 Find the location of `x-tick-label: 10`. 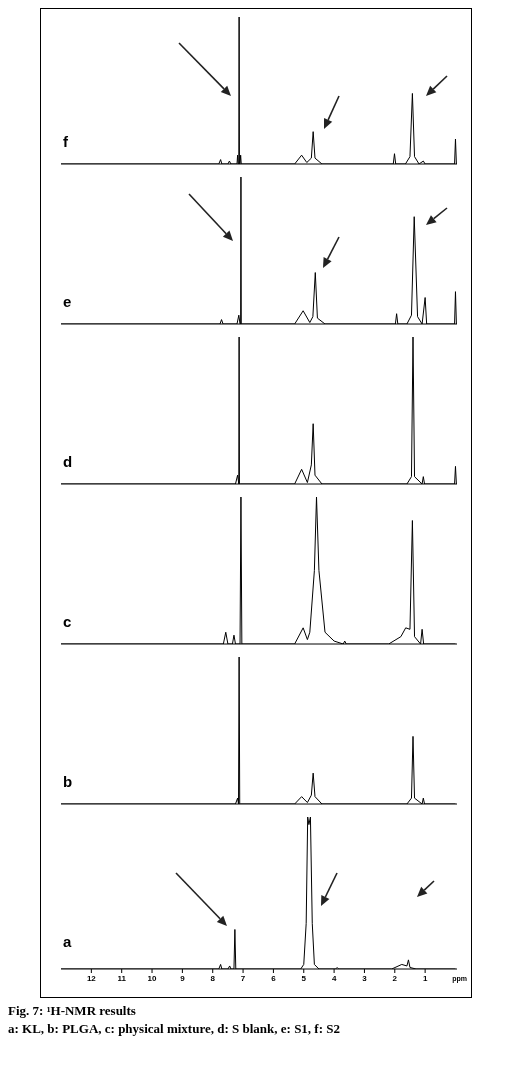

x-tick-label: 10 is located at coordinates (152, 978).